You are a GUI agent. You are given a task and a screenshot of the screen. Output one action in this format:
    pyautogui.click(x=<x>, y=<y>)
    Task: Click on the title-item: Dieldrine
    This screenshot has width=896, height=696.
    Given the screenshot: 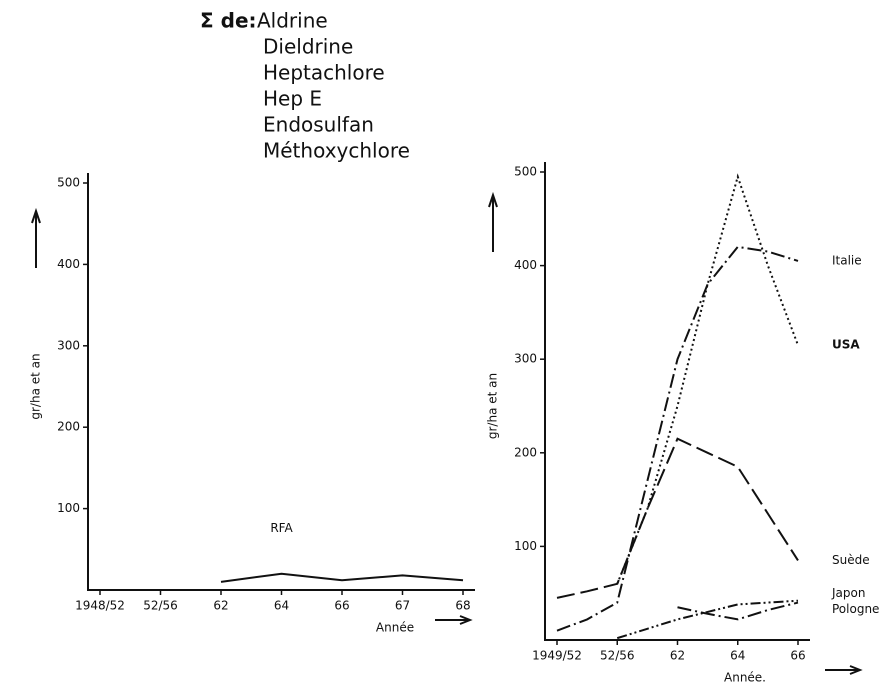 What is the action you would take?
    pyautogui.click(x=308, y=47)
    